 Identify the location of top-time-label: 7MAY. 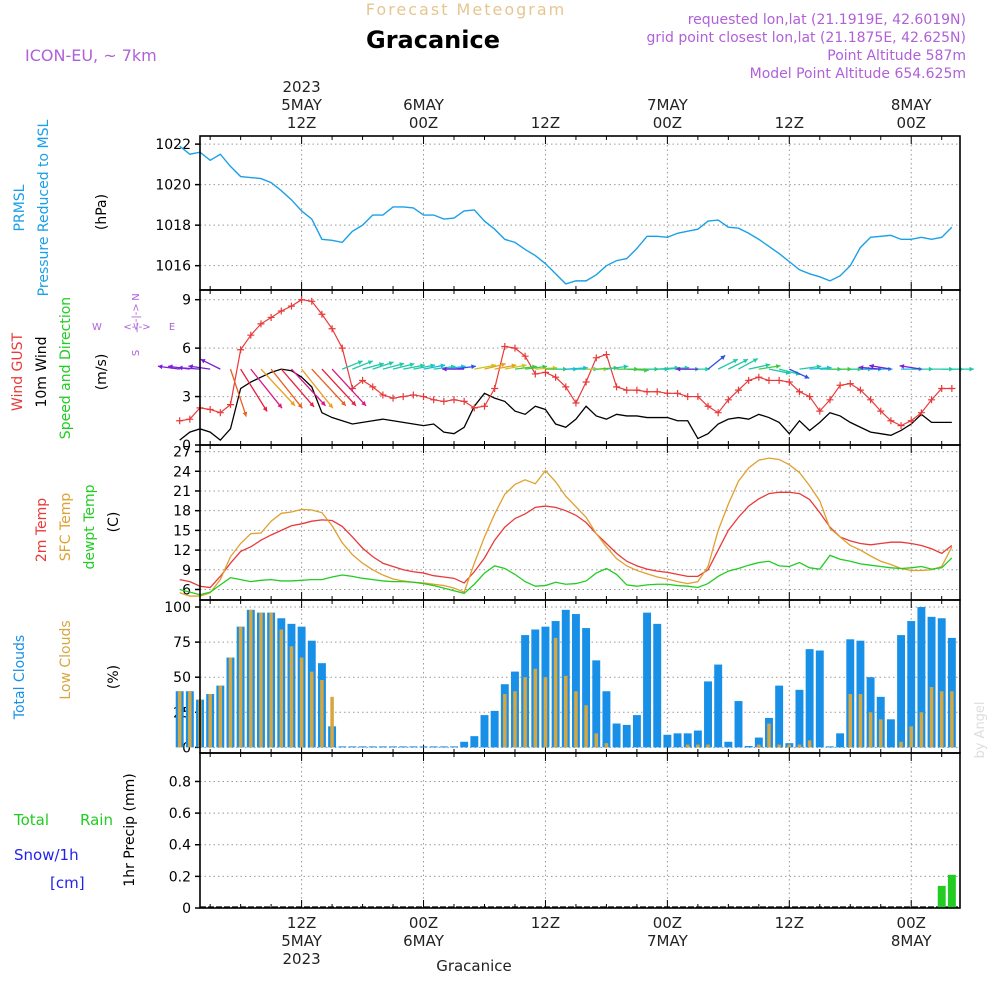
(668, 105).